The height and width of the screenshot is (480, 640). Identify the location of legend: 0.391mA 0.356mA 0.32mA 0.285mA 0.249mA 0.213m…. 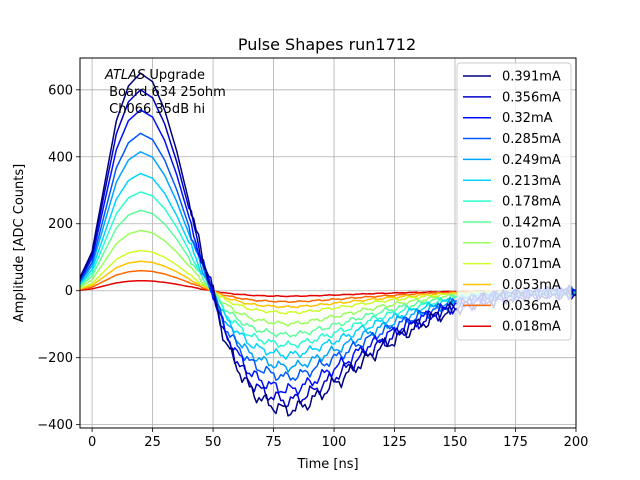
(514, 201).